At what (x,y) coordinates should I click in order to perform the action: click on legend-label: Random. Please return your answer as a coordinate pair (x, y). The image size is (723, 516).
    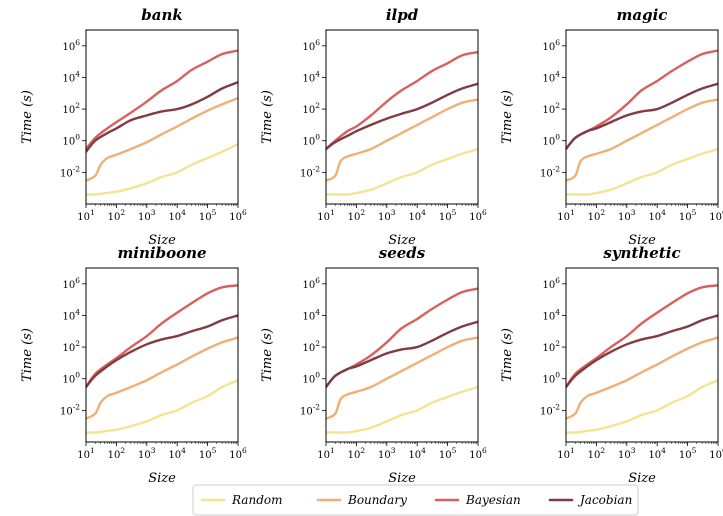
    Looking at the image, I should click on (256, 500).